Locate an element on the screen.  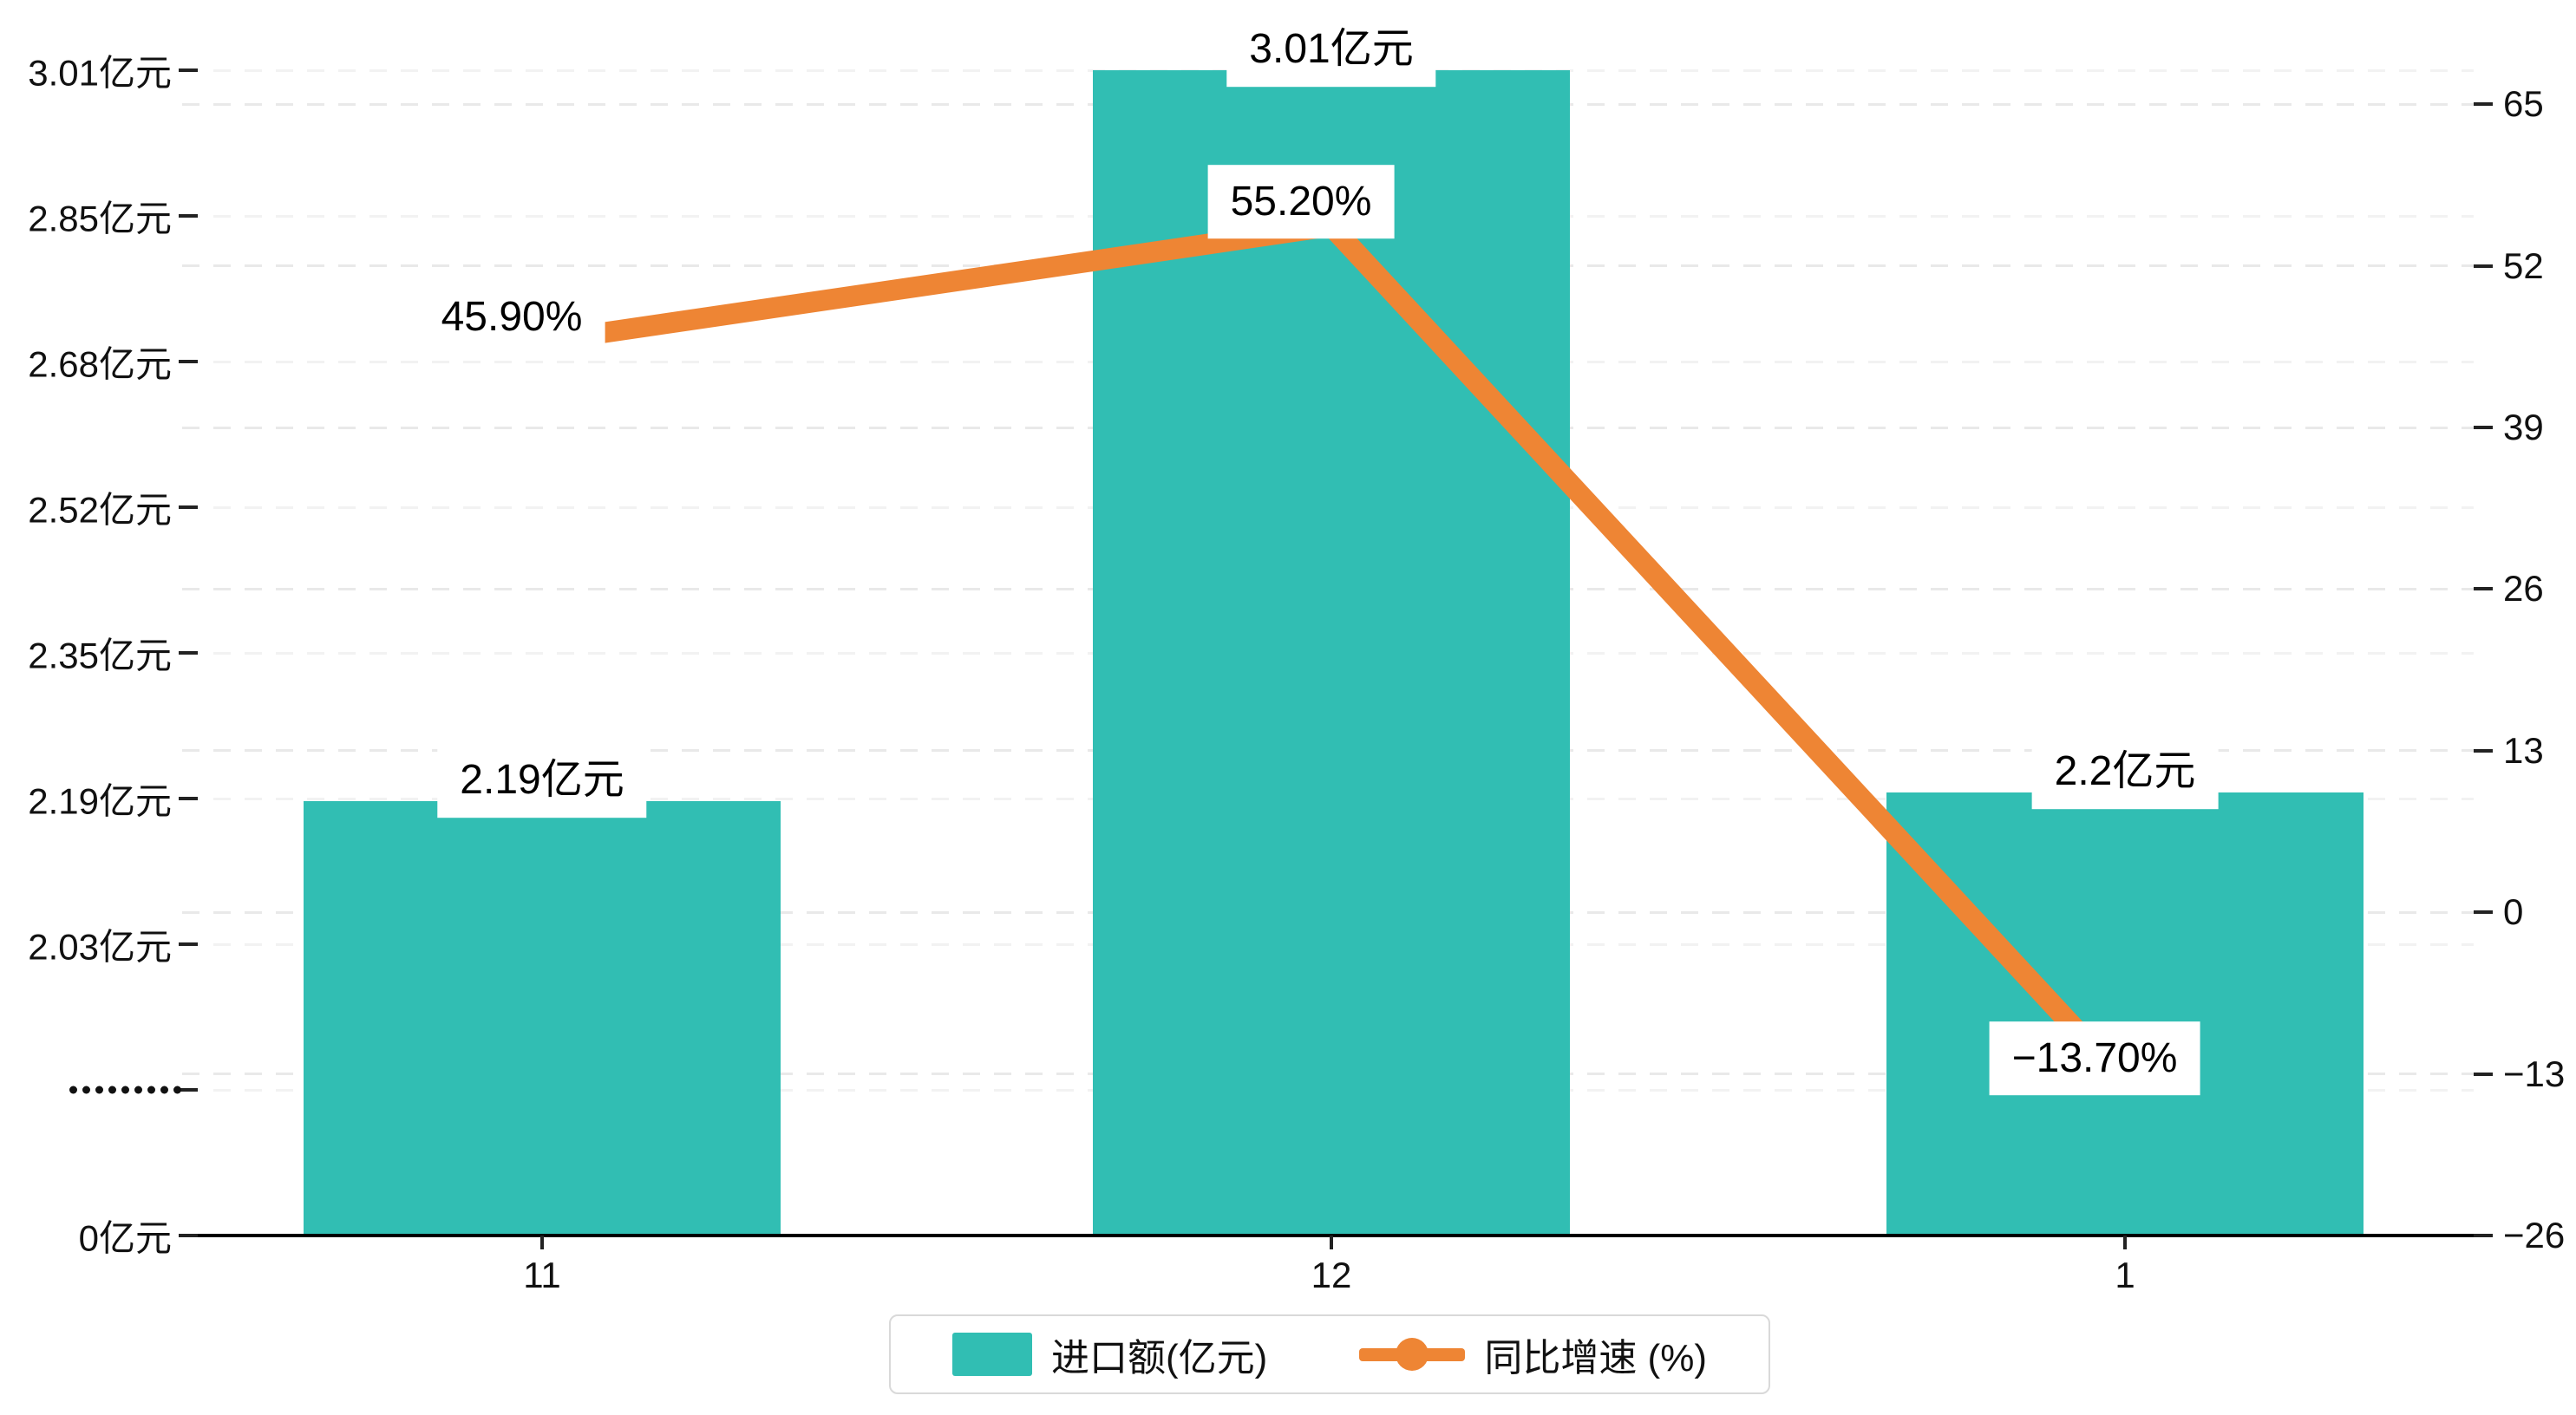
y-axis-right-label: 65 is located at coordinates (2523, 104).